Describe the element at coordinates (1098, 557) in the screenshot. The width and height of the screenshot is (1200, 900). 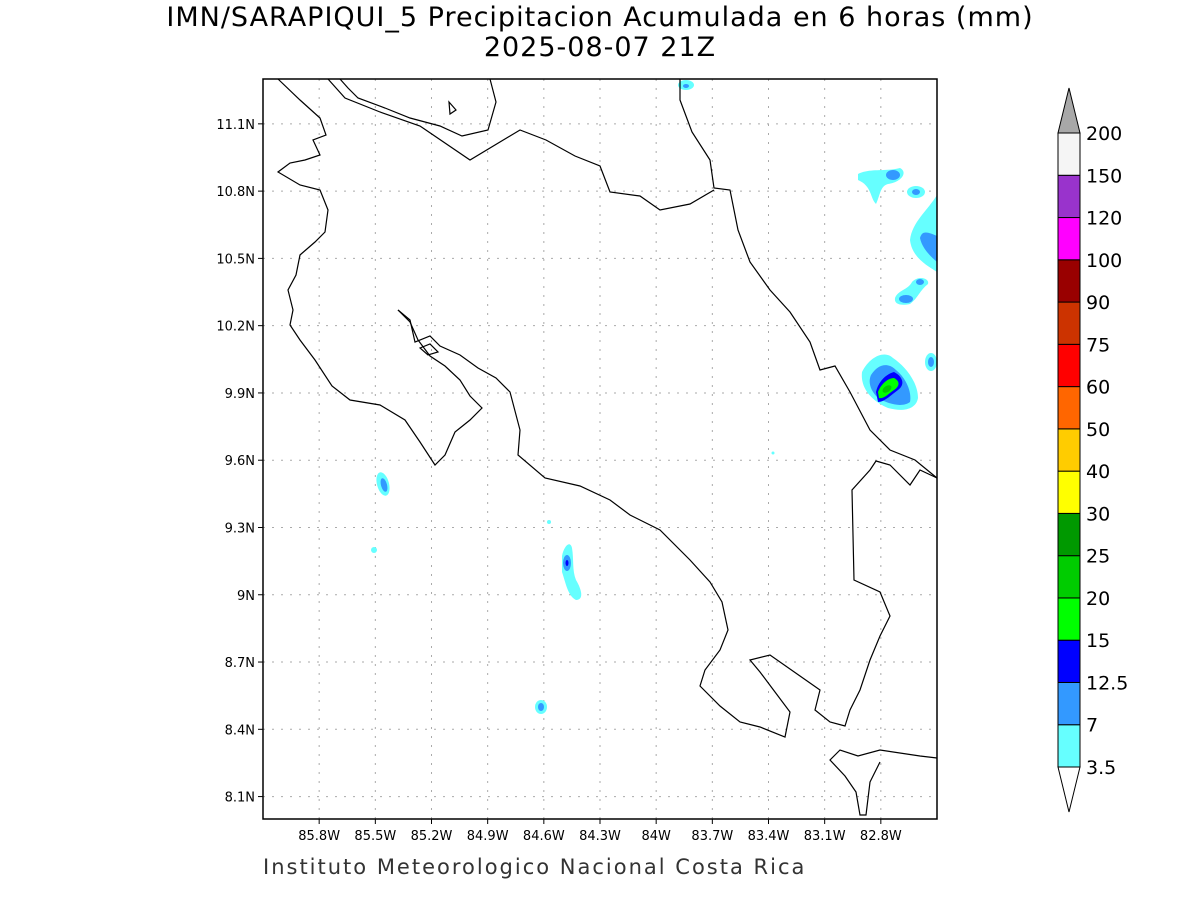
I see `colorbar-level-label: 25` at that location.